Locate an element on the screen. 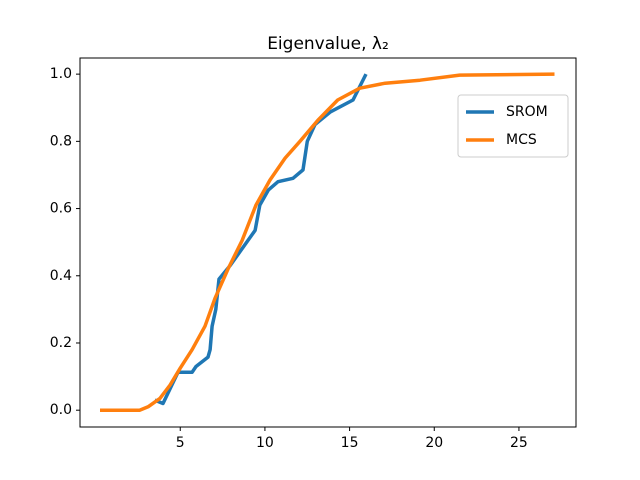 The image size is (640, 480). x-tick-label: 25 is located at coordinates (519, 443).